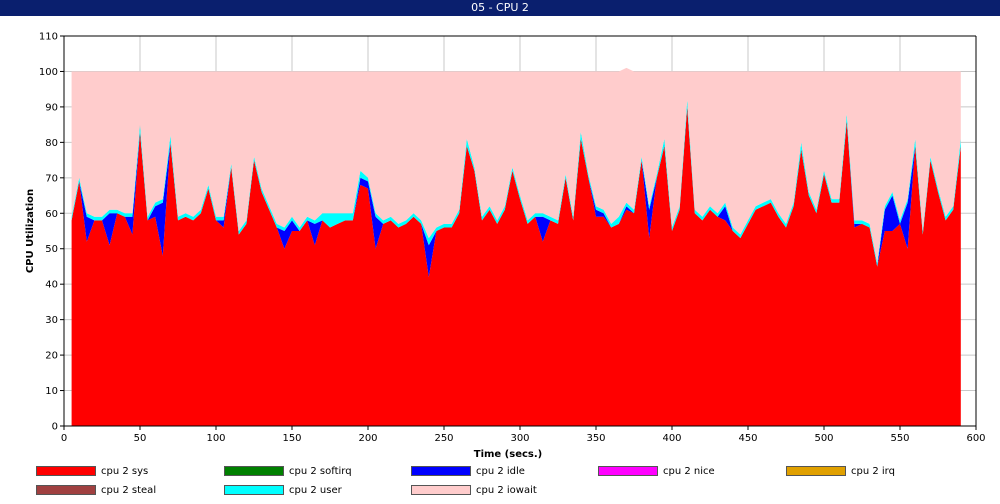 This screenshot has height=504, width=1000. Describe the element at coordinates (51, 143) in the screenshot. I see `y-tick-label: 80` at that location.